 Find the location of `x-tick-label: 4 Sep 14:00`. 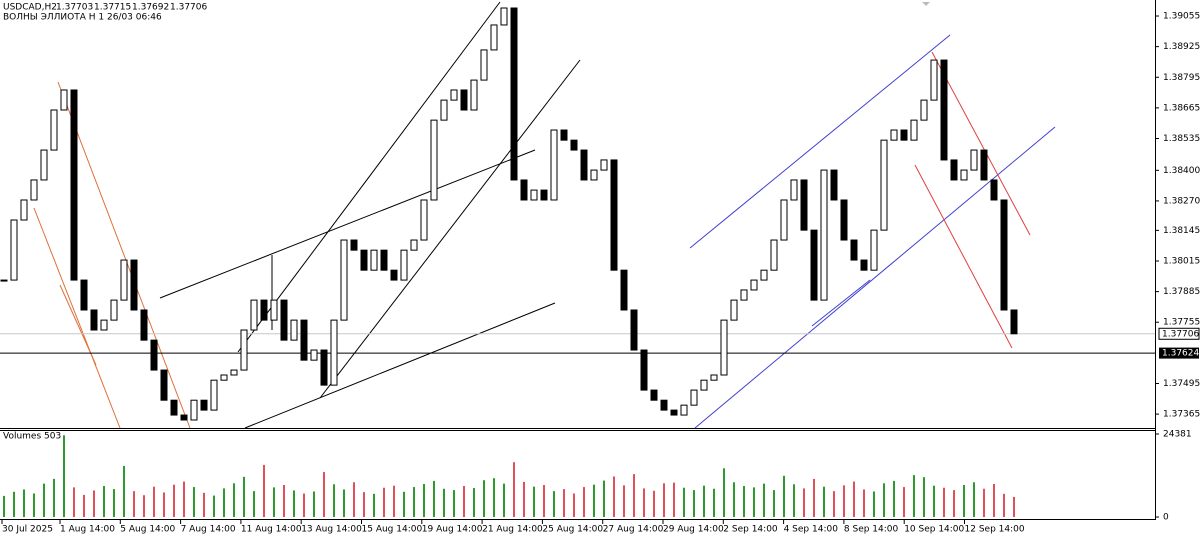

x-tick-label: 4 Sep 14:00 is located at coordinates (811, 530).